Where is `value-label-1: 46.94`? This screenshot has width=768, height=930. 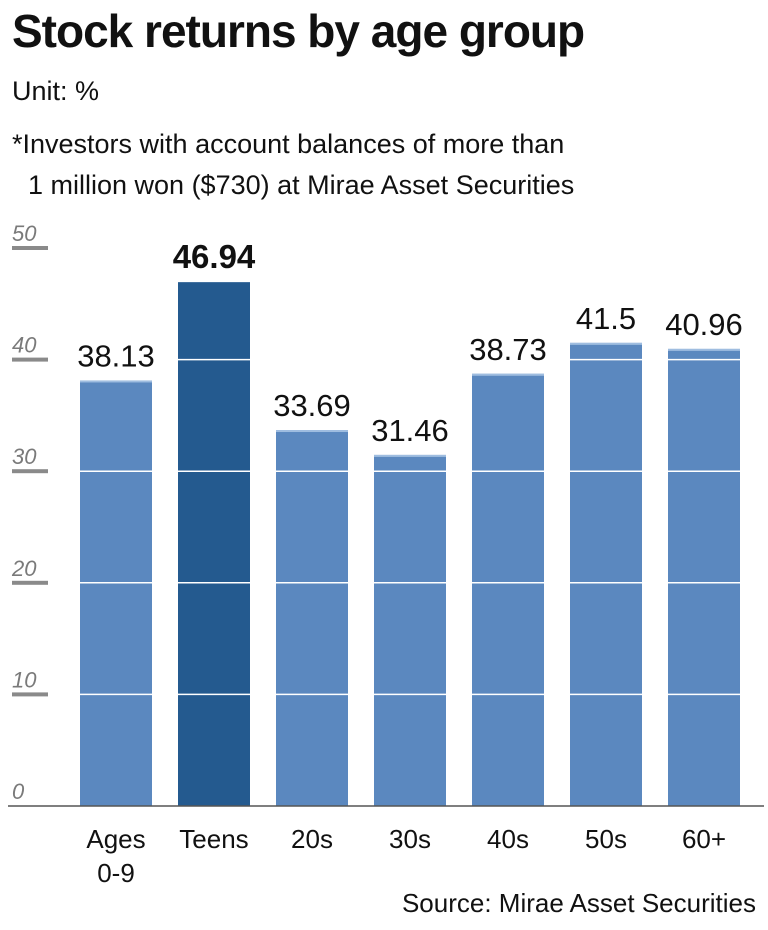 value-label-1: 46.94 is located at coordinates (214, 256).